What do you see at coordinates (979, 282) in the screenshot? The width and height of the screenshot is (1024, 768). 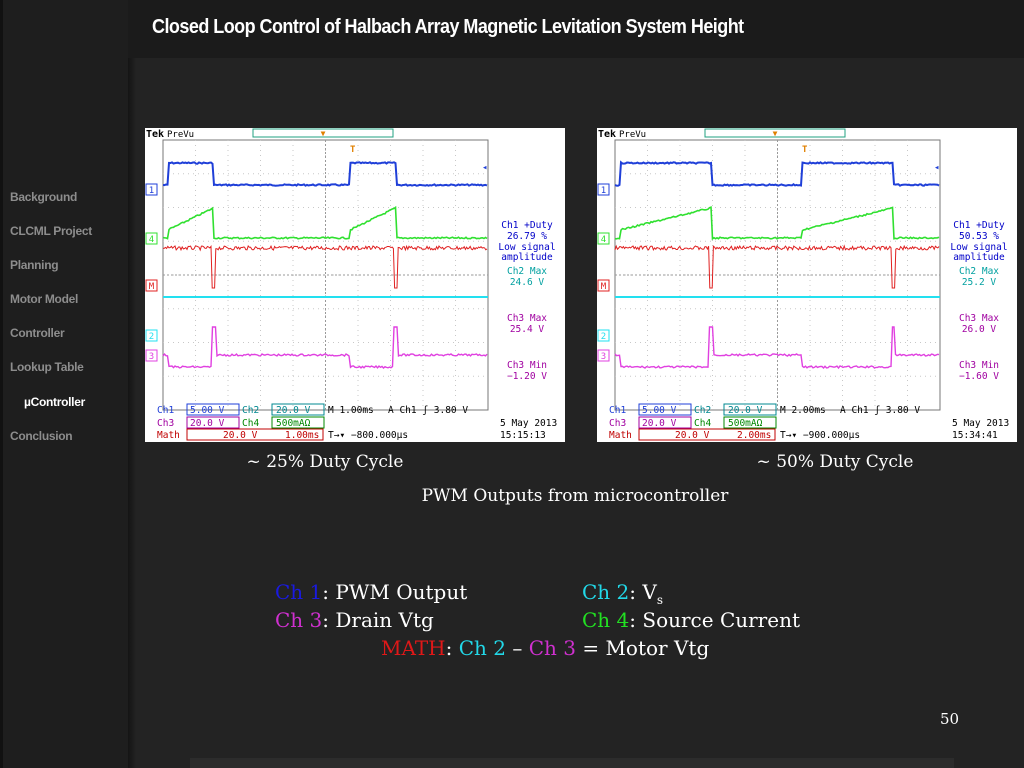 I see `measurement-2-value: 25.2 V` at bounding box center [979, 282].